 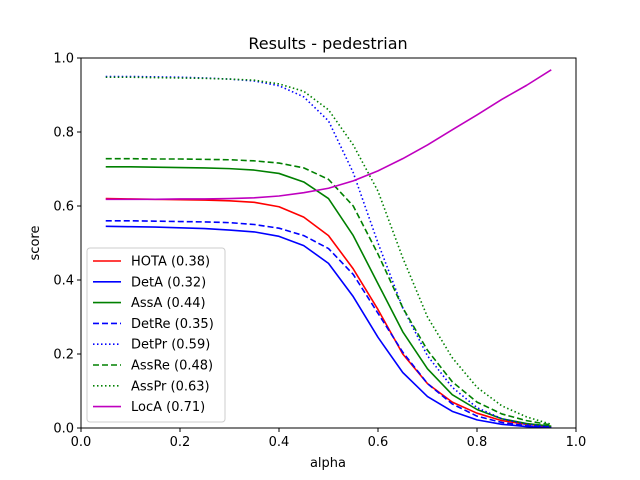 I want to click on chart-title: Results - pedestrian, so click(x=327, y=43).